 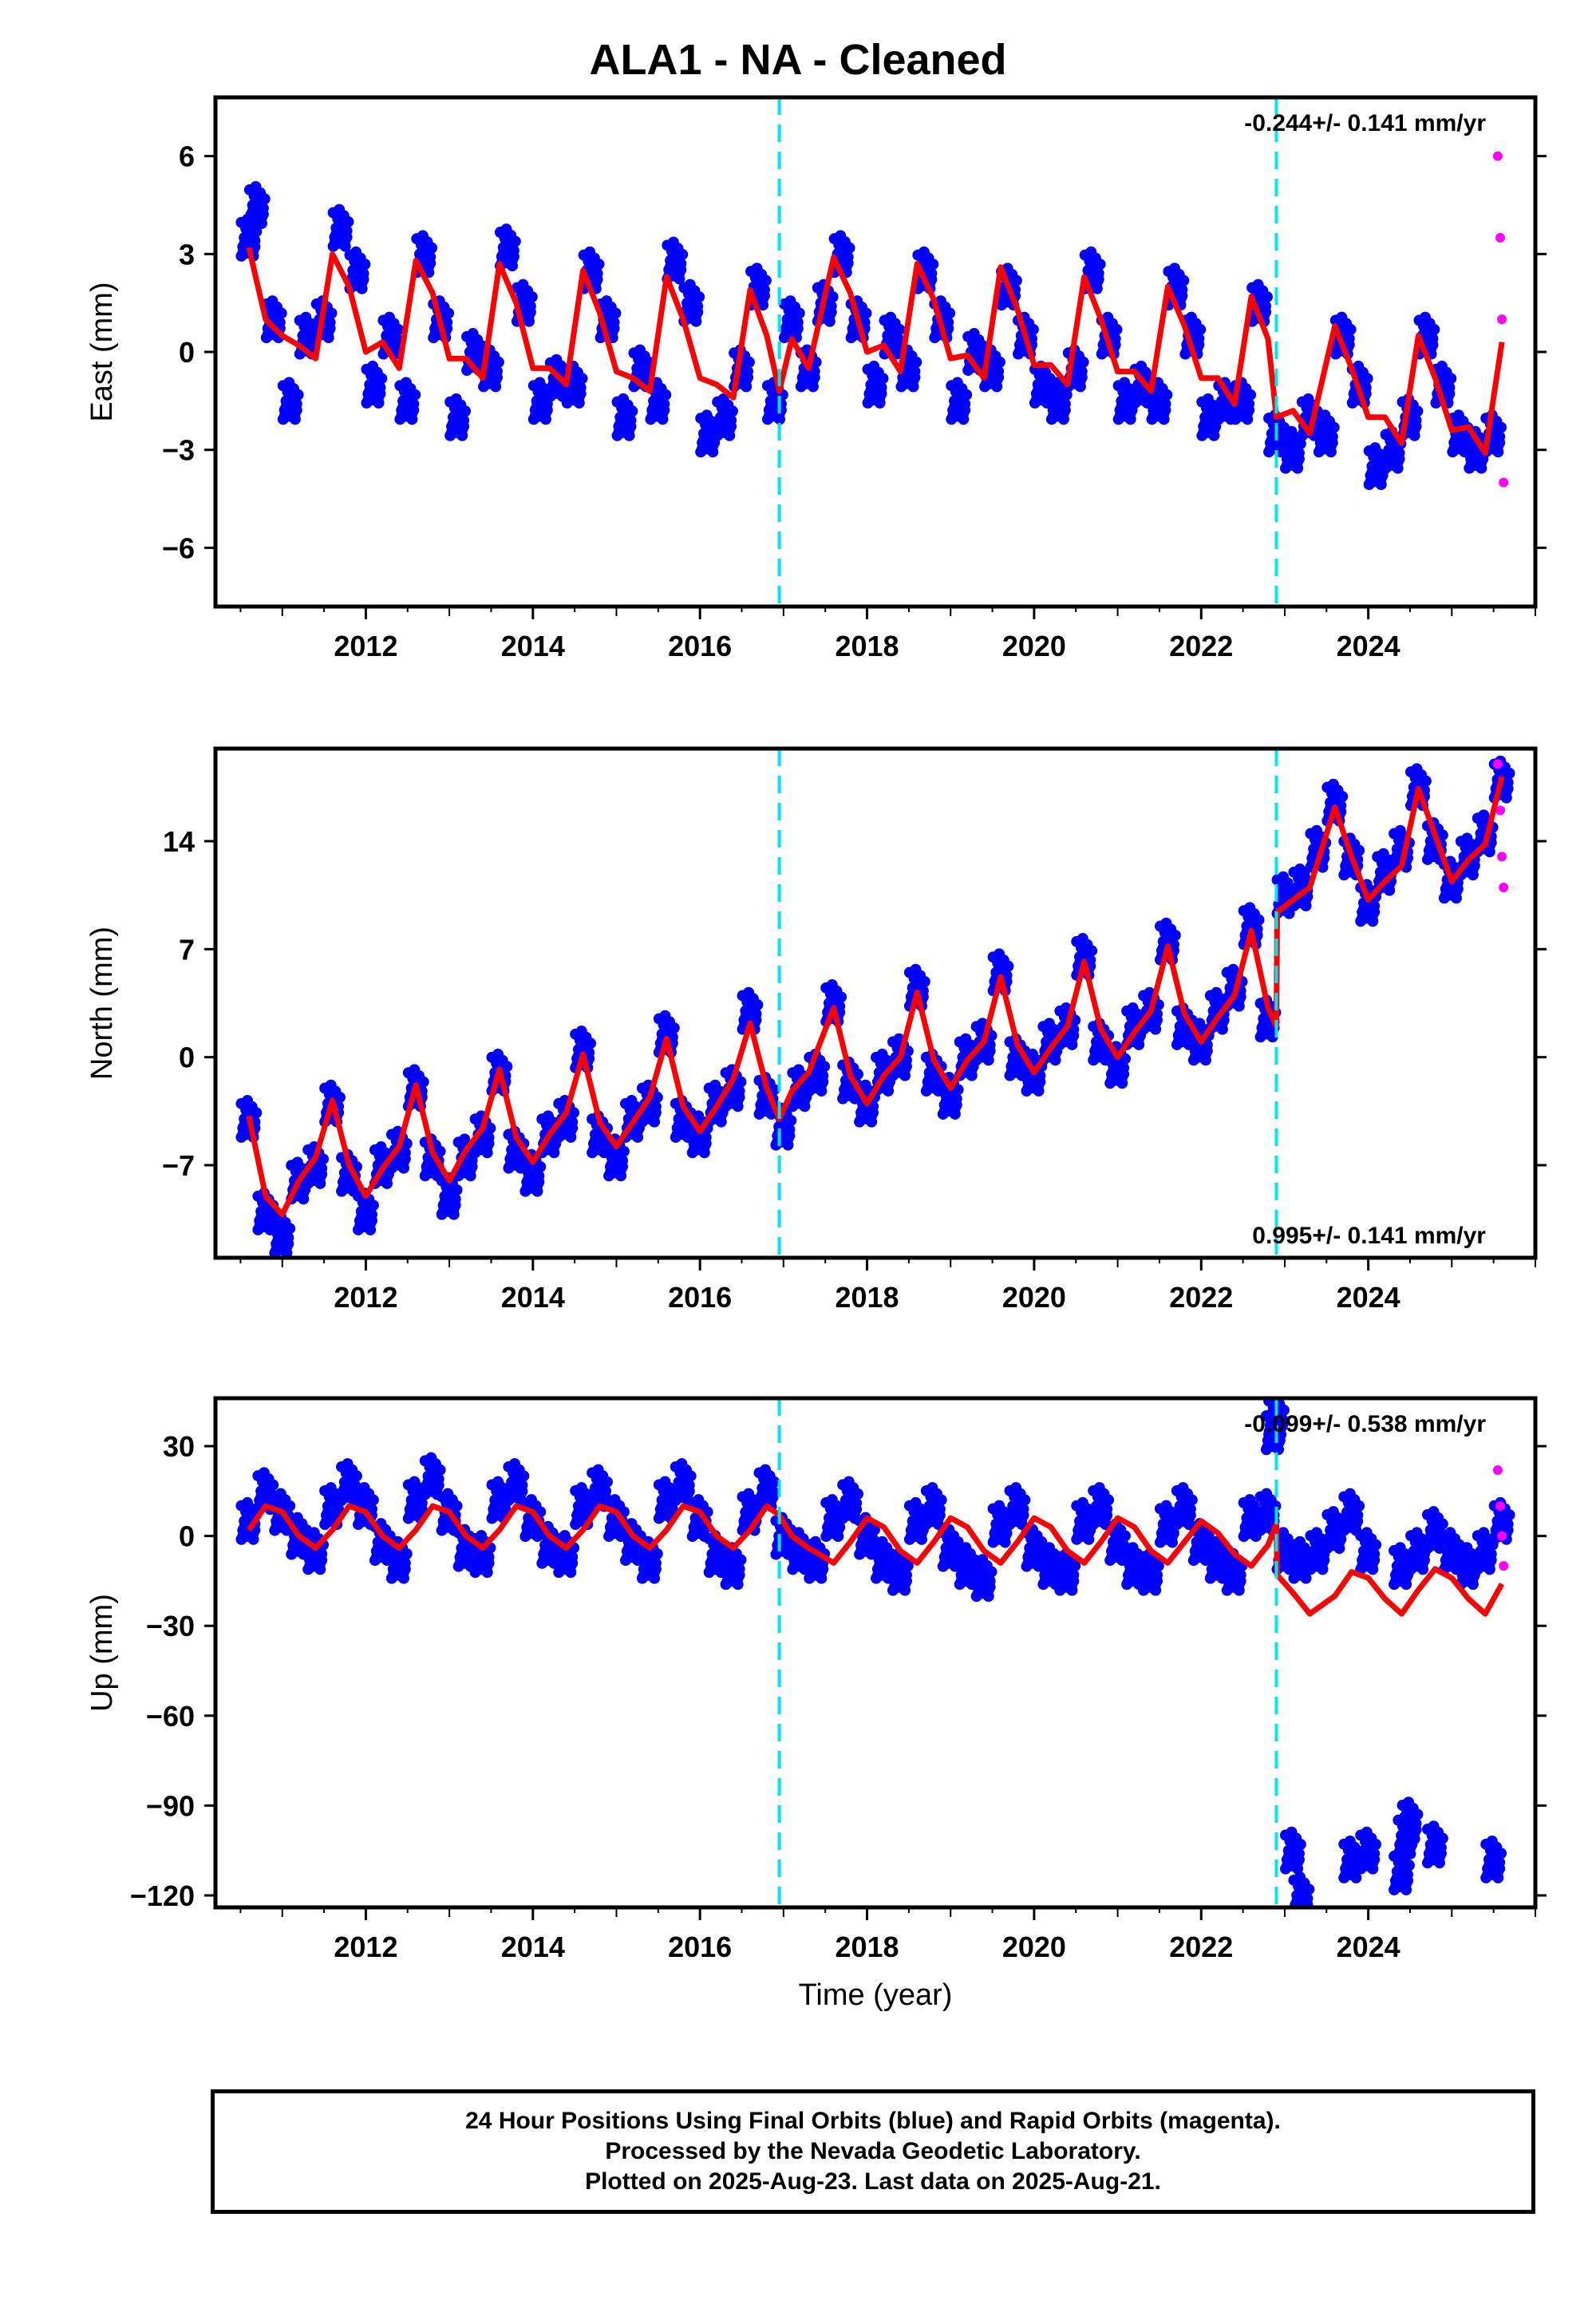 What do you see at coordinates (1201, 1947) in the screenshot?
I see `up-xtick-label: 2022` at bounding box center [1201, 1947].